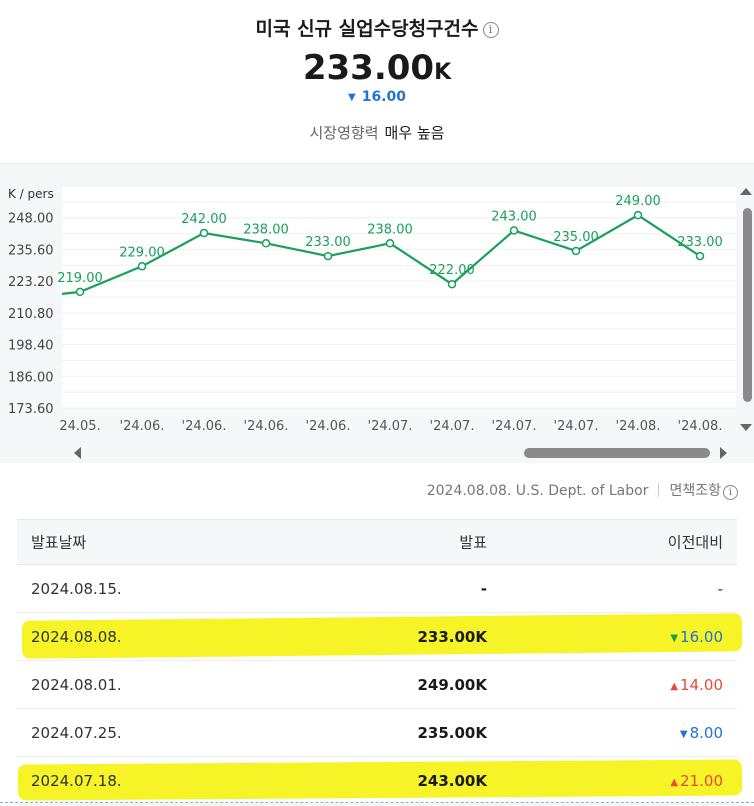  I want to click on table-row: 2024.08.01. 249.00K ▲ 14.00, so click(377, 685).